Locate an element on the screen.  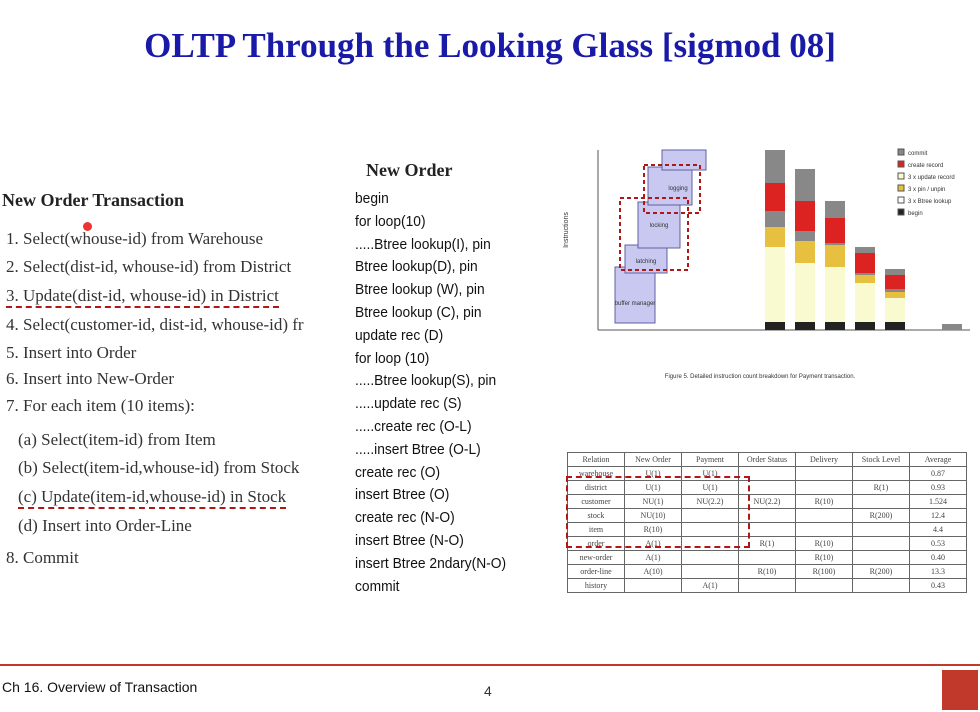
table-row: history A(1) 0.43 is located at coordinates (767, 585).